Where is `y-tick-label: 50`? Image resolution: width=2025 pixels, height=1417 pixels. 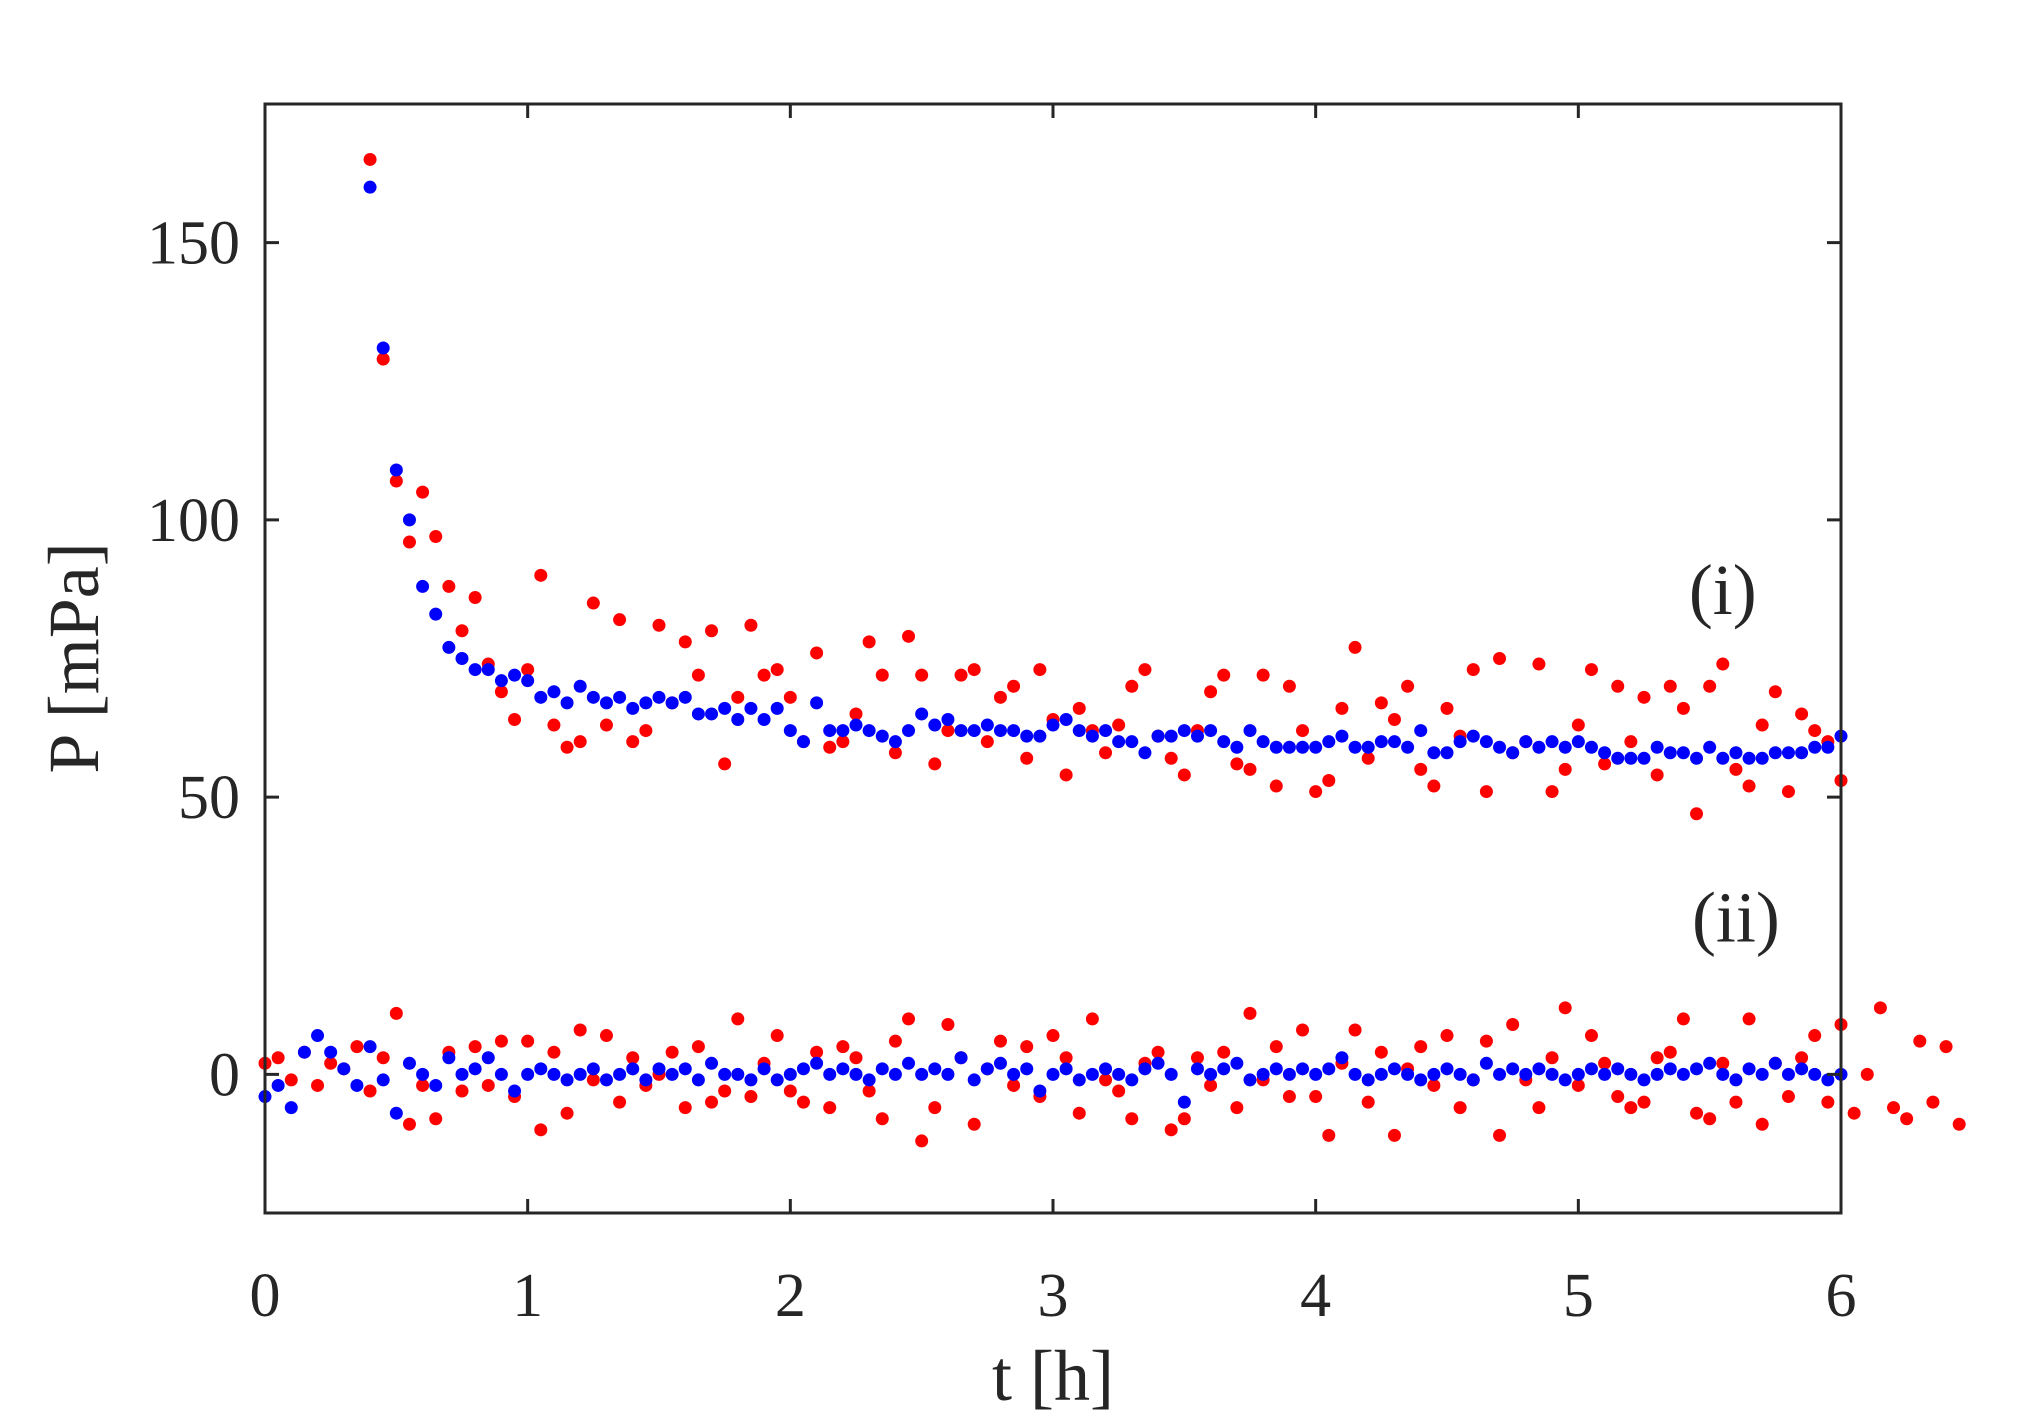
y-tick-label: 50 is located at coordinates (209, 798).